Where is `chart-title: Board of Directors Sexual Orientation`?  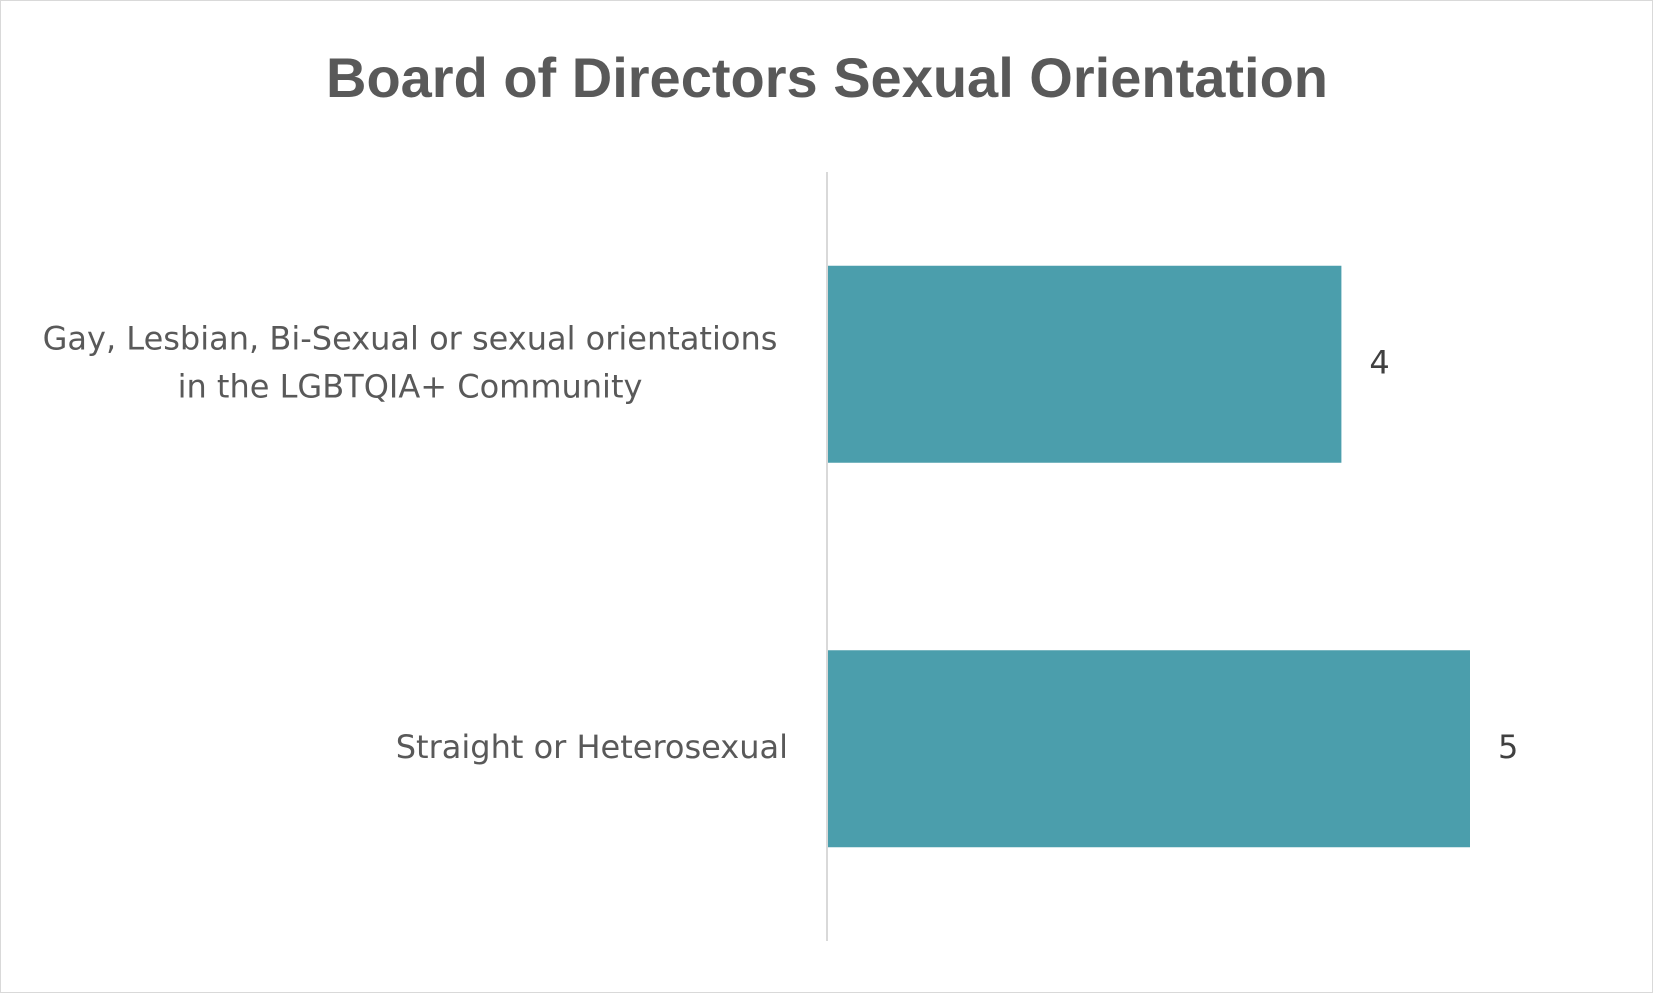
chart-title: Board of Directors Sexual Orientation is located at coordinates (827, 77).